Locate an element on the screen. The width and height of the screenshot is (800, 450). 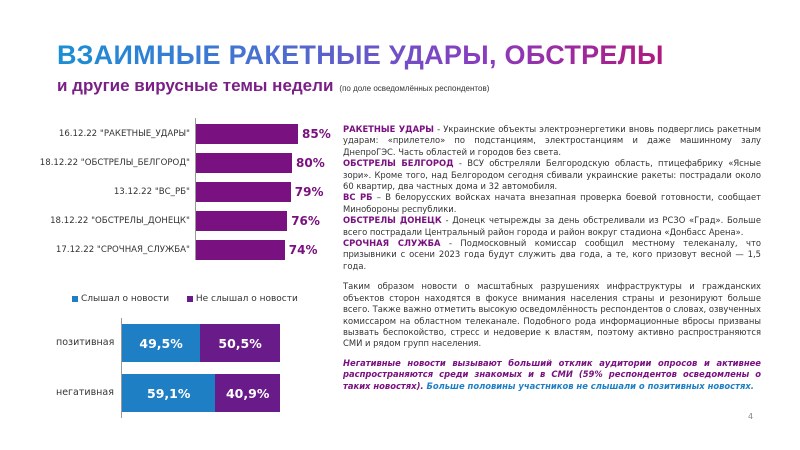
bar-category-label: 17.12.22 "СРОЧНАЯ_СЛУЖБА" is located at coordinates (122, 250).